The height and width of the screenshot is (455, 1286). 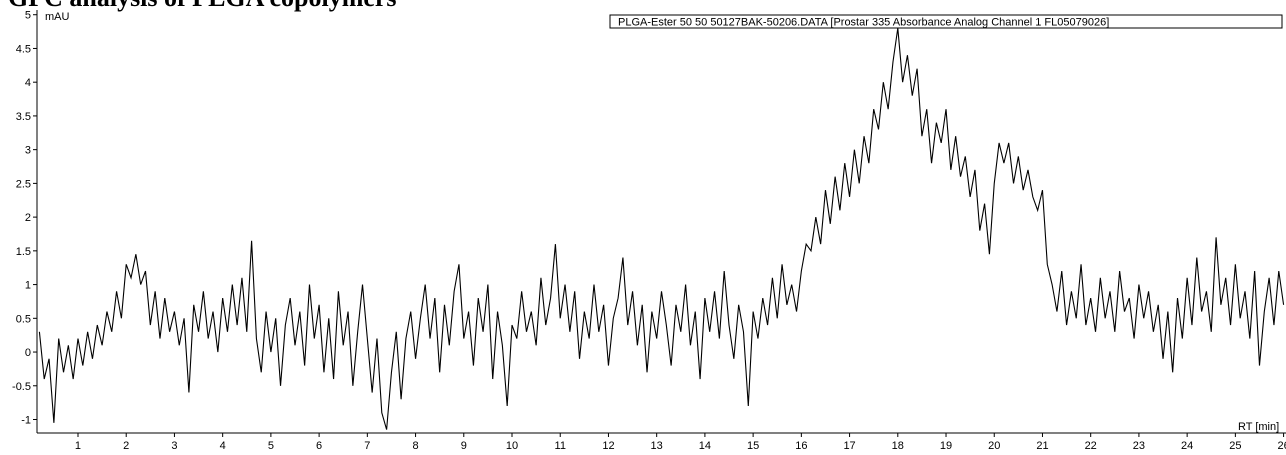 What do you see at coordinates (1139, 446) in the screenshot?
I see `x-tick-label: 23` at bounding box center [1139, 446].